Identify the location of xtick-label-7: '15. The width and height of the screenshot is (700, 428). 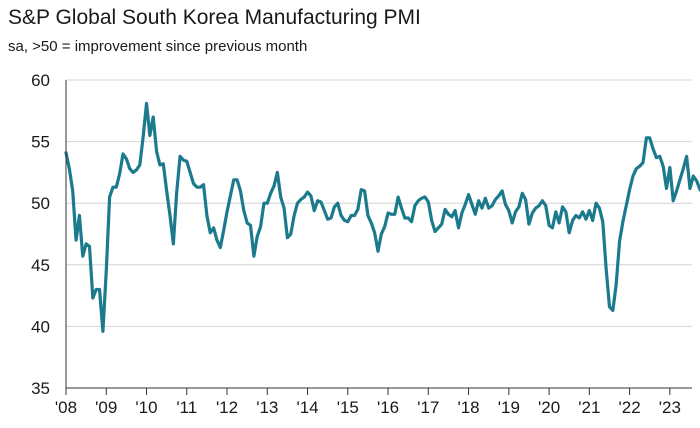
(348, 407).